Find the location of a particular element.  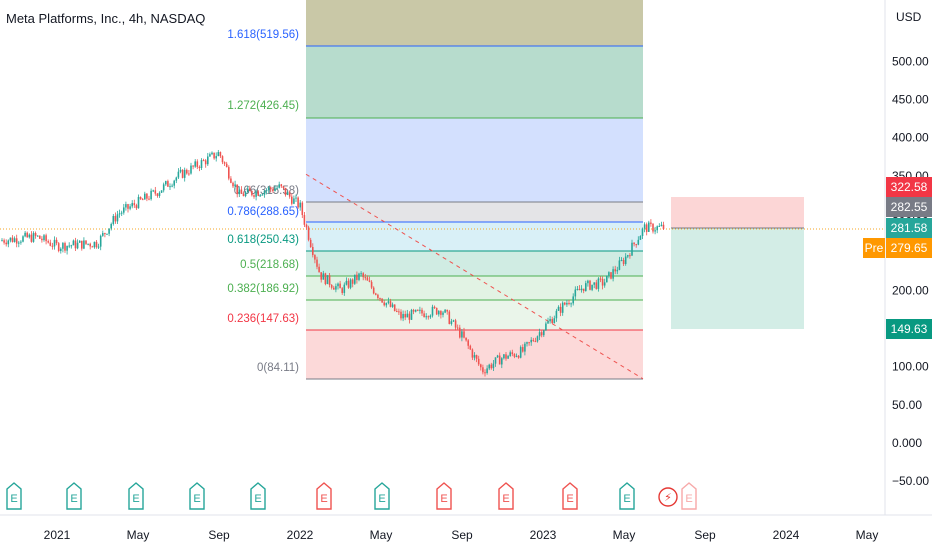

position-stop-zone is located at coordinates (737, 212).